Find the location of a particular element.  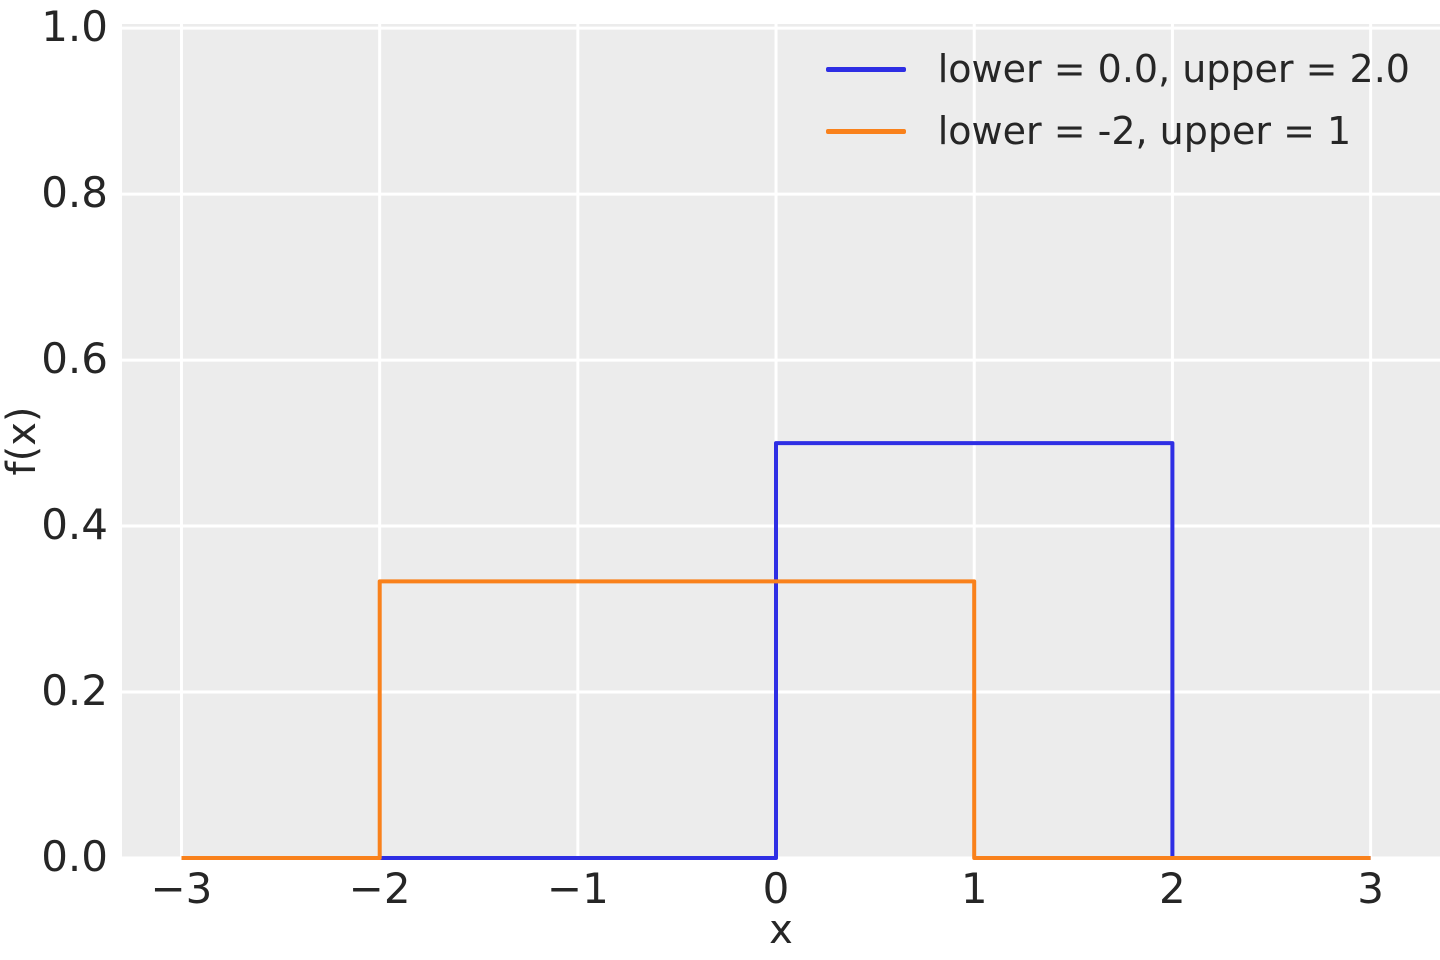

x-axis-ticks: −3 −2 −1 0 1 2 3 is located at coordinates (781, 890).